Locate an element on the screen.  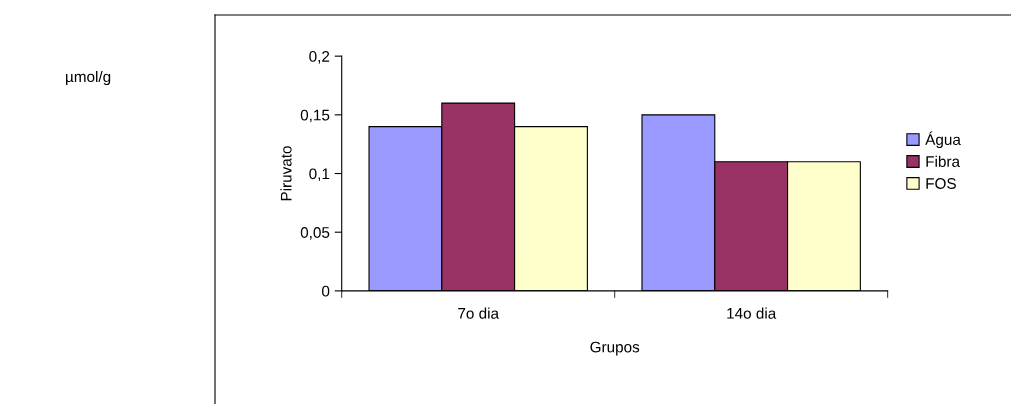
x-axis-title: Grupos is located at coordinates (615, 348).